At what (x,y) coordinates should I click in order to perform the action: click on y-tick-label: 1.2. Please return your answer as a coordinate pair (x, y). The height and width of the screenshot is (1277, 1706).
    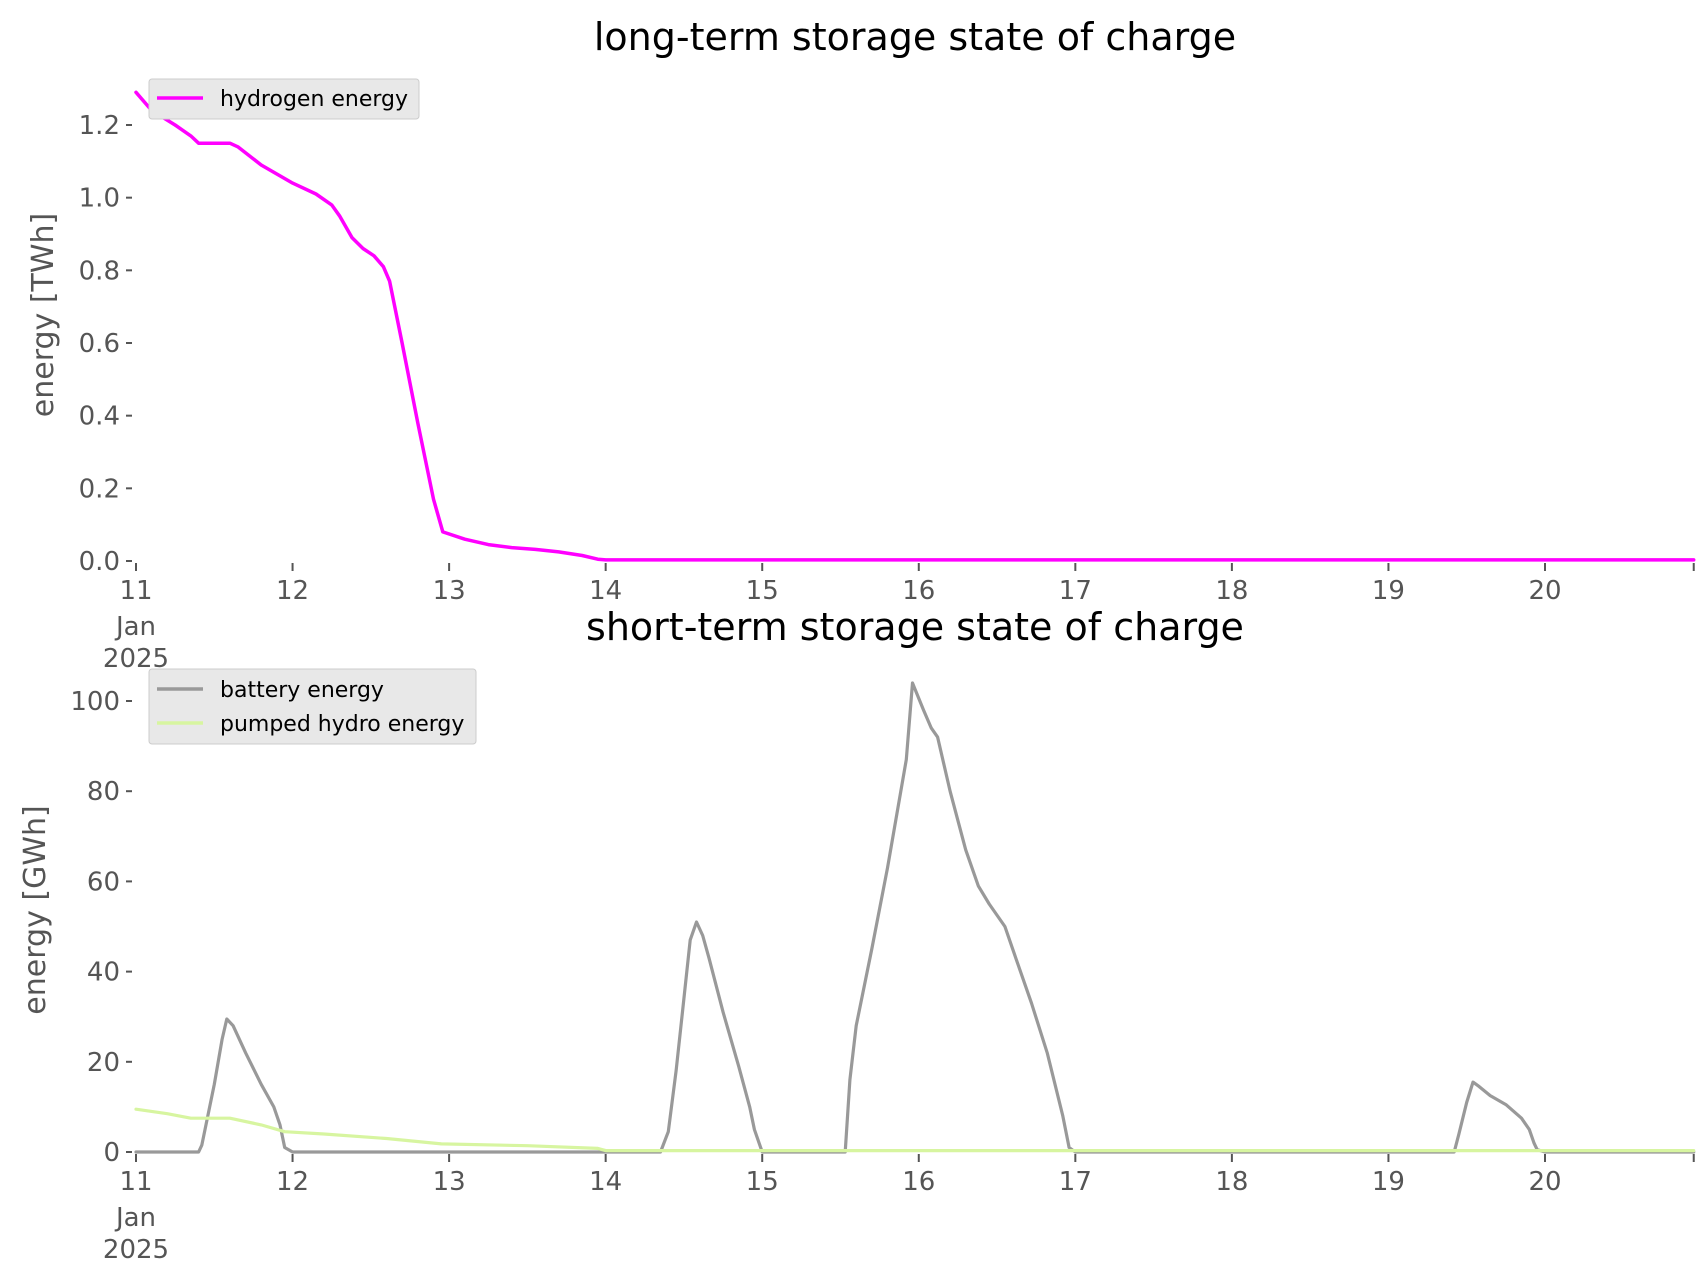
    Looking at the image, I should click on (99, 126).